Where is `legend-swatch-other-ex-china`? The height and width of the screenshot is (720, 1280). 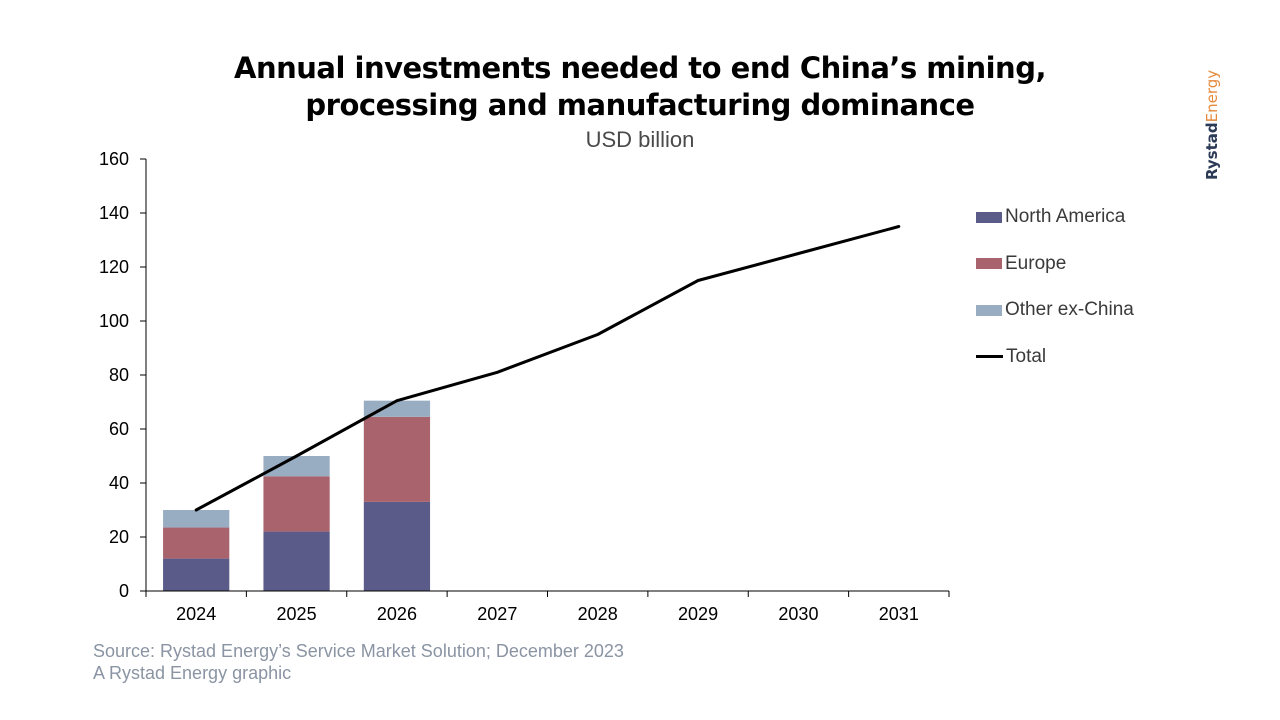
legend-swatch-other-ex-china is located at coordinates (989, 310).